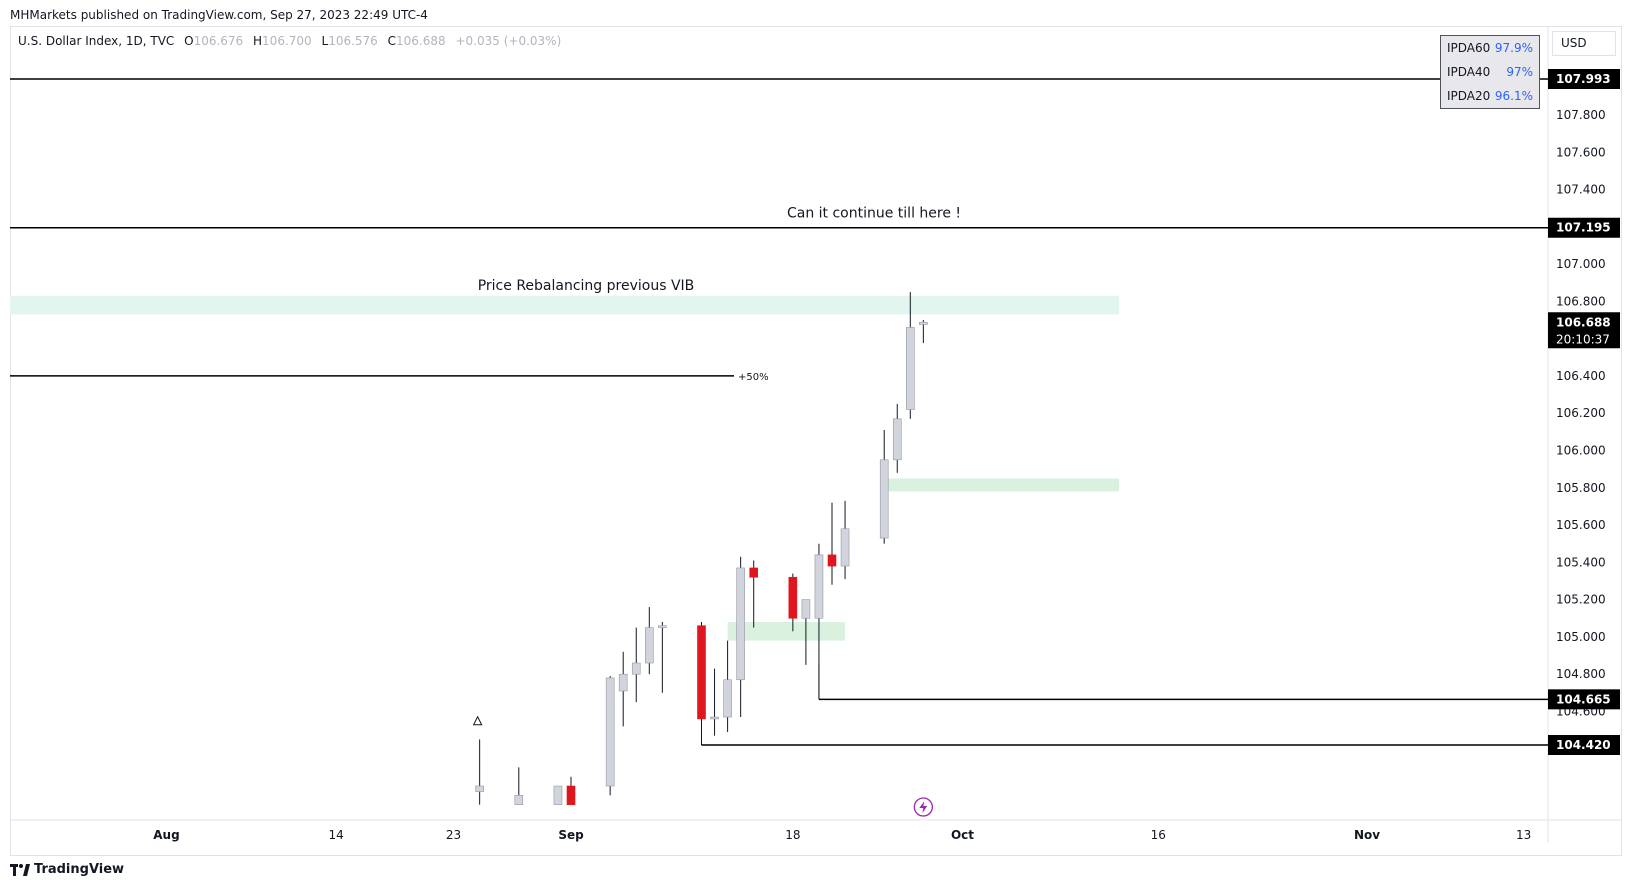  Describe the element at coordinates (1523, 835) in the screenshot. I see `time-tick-label: 13` at that location.